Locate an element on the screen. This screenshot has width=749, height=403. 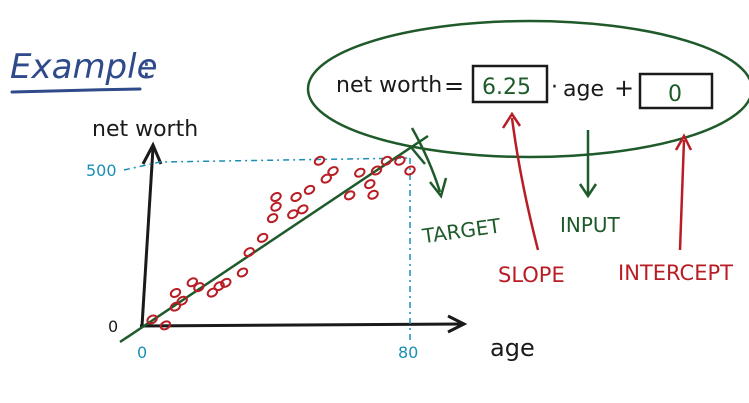
equation-lhs: net worth is located at coordinates (389, 85).